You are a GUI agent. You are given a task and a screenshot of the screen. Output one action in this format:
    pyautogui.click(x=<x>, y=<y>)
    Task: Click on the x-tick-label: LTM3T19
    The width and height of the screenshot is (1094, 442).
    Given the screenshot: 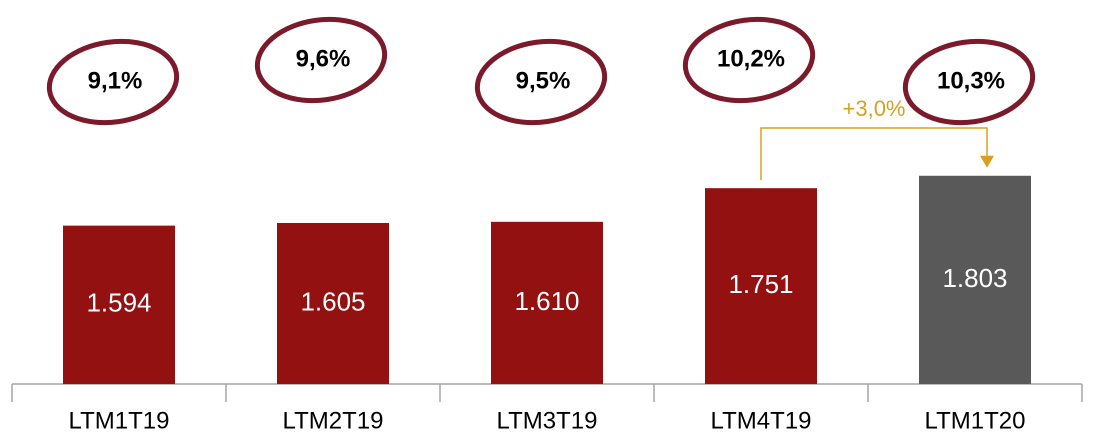 What is the action you would take?
    pyautogui.click(x=547, y=420)
    